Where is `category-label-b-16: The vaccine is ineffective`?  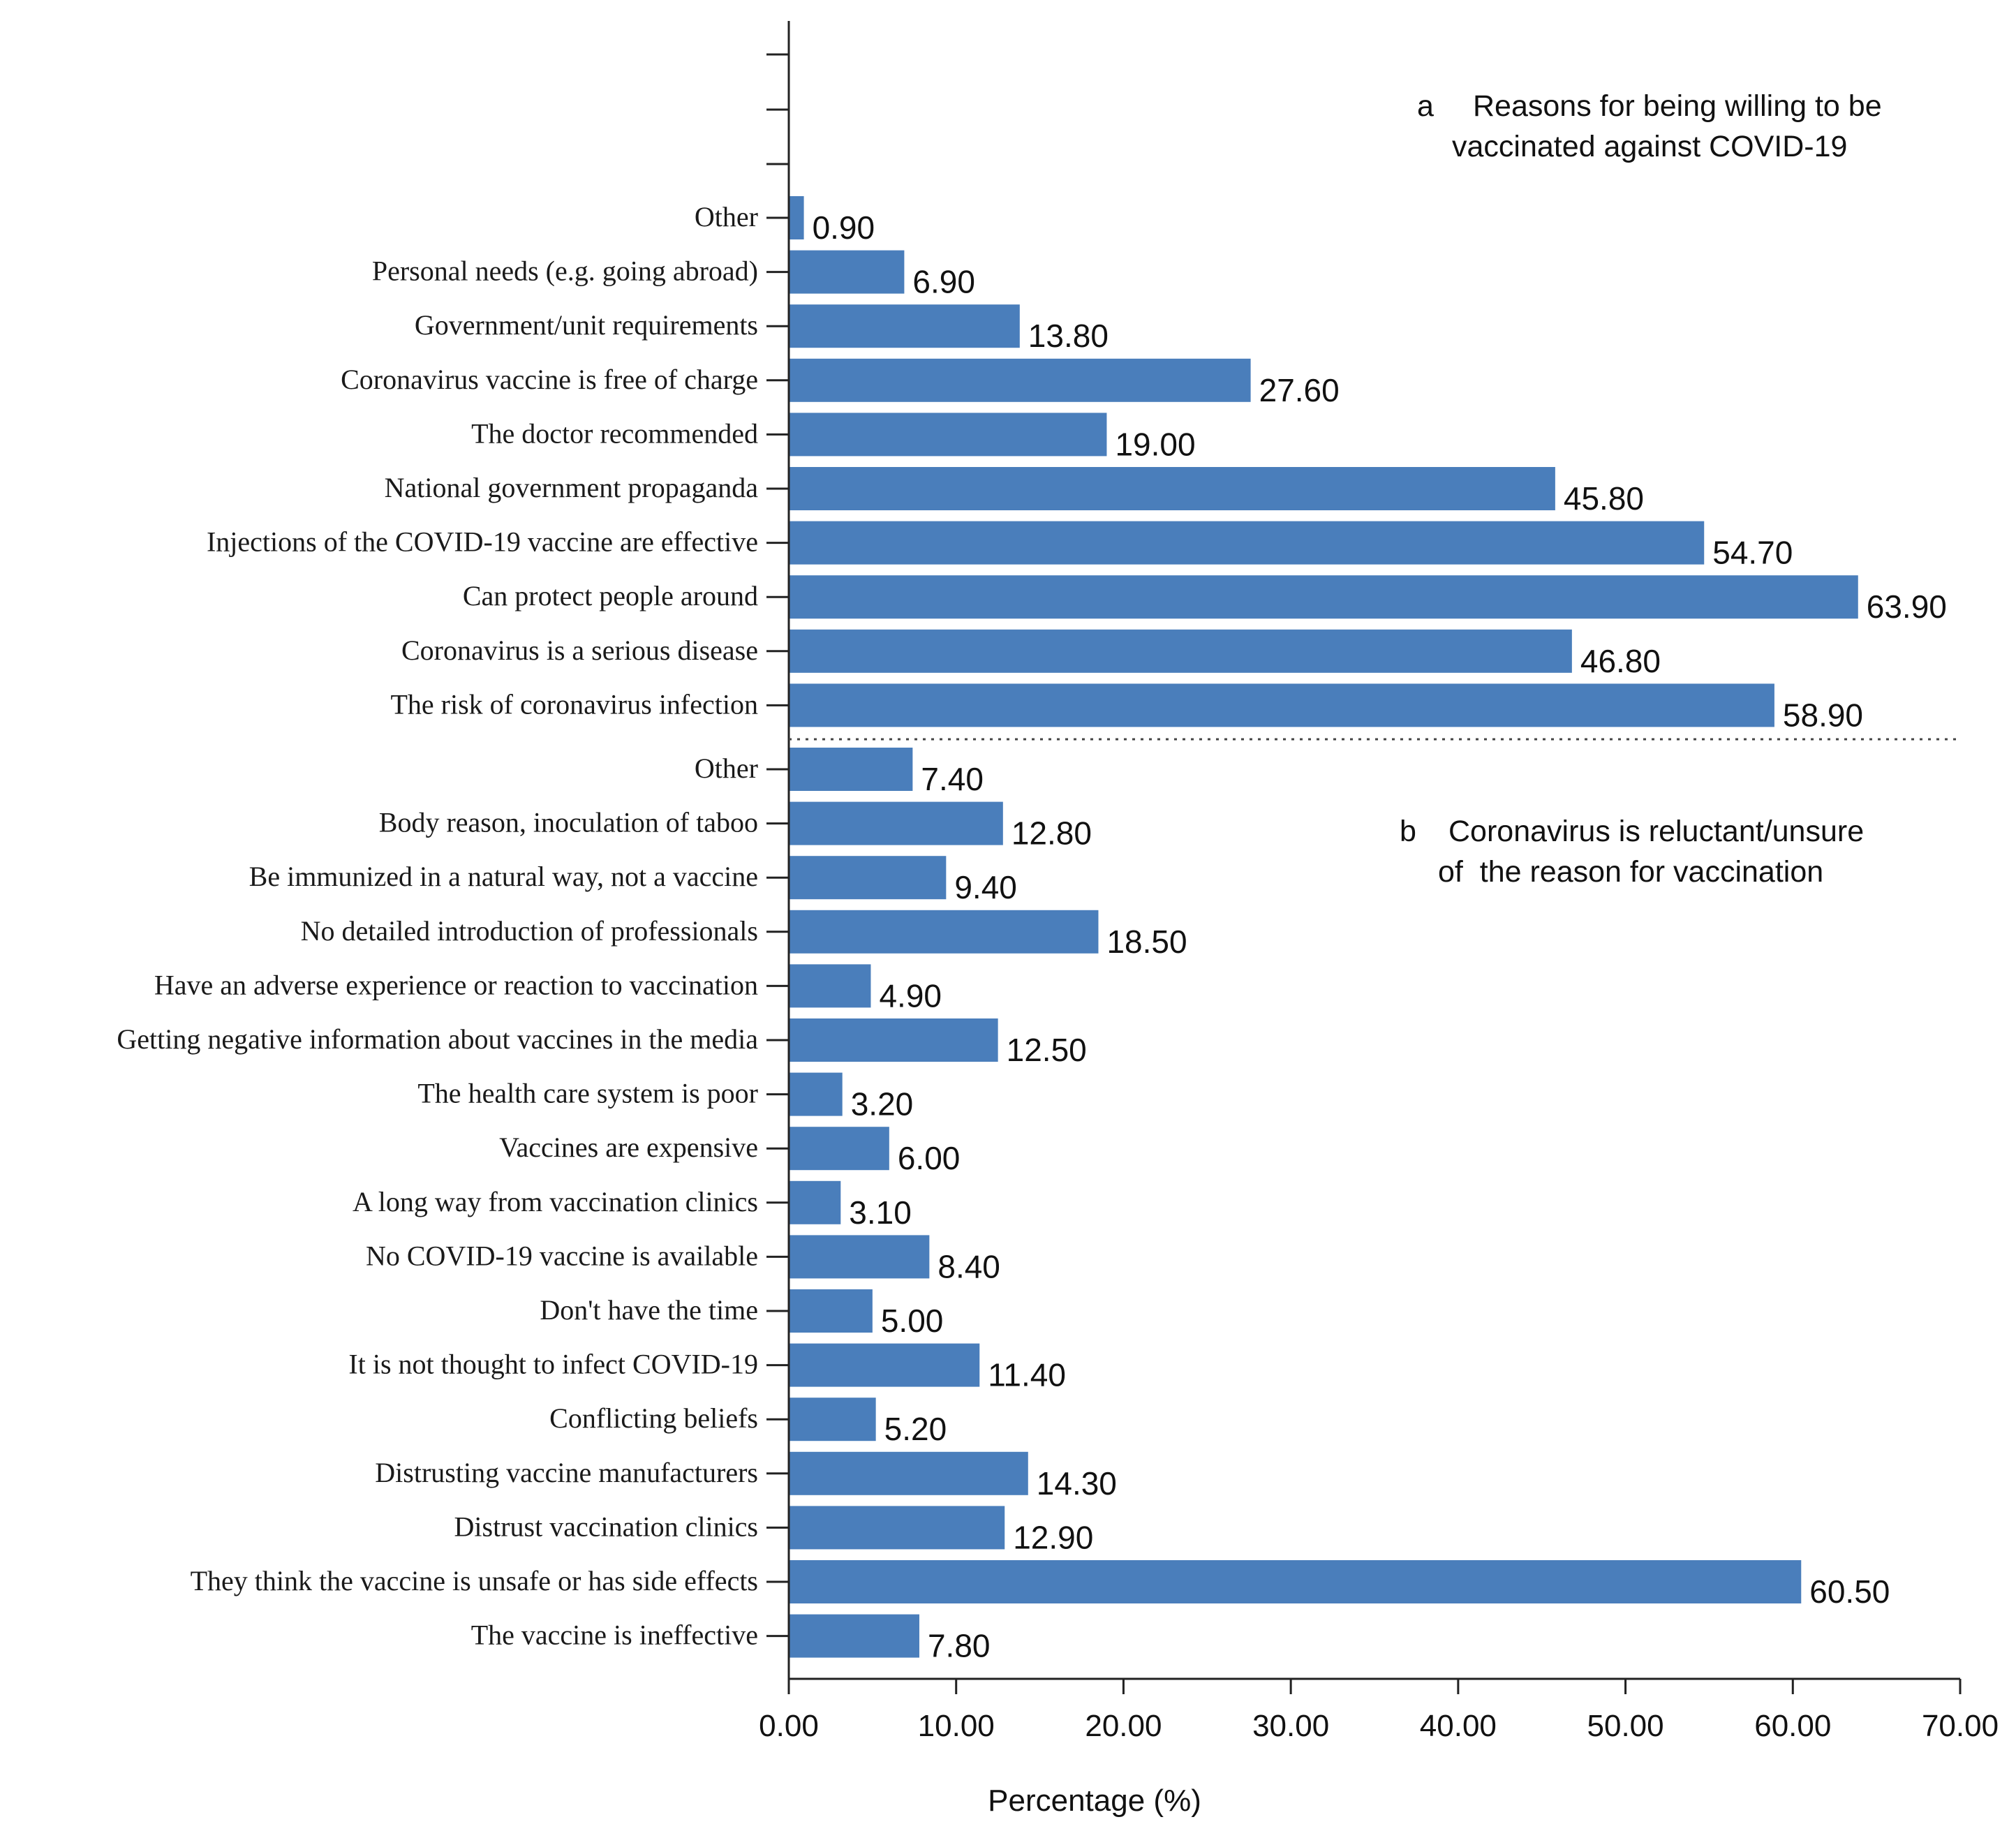
category-label-b-16: The vaccine is ineffective is located at coordinates (614, 1635).